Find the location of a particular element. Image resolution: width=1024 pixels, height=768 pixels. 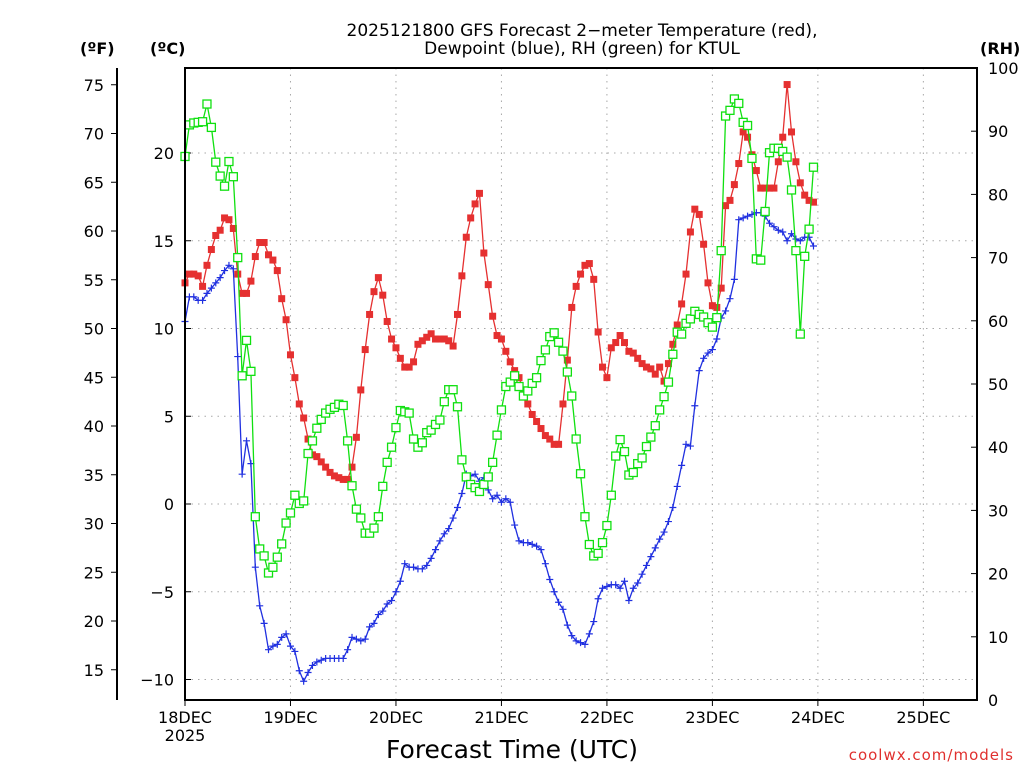

x-tick-label: 23DEC is located at coordinates (712, 717).